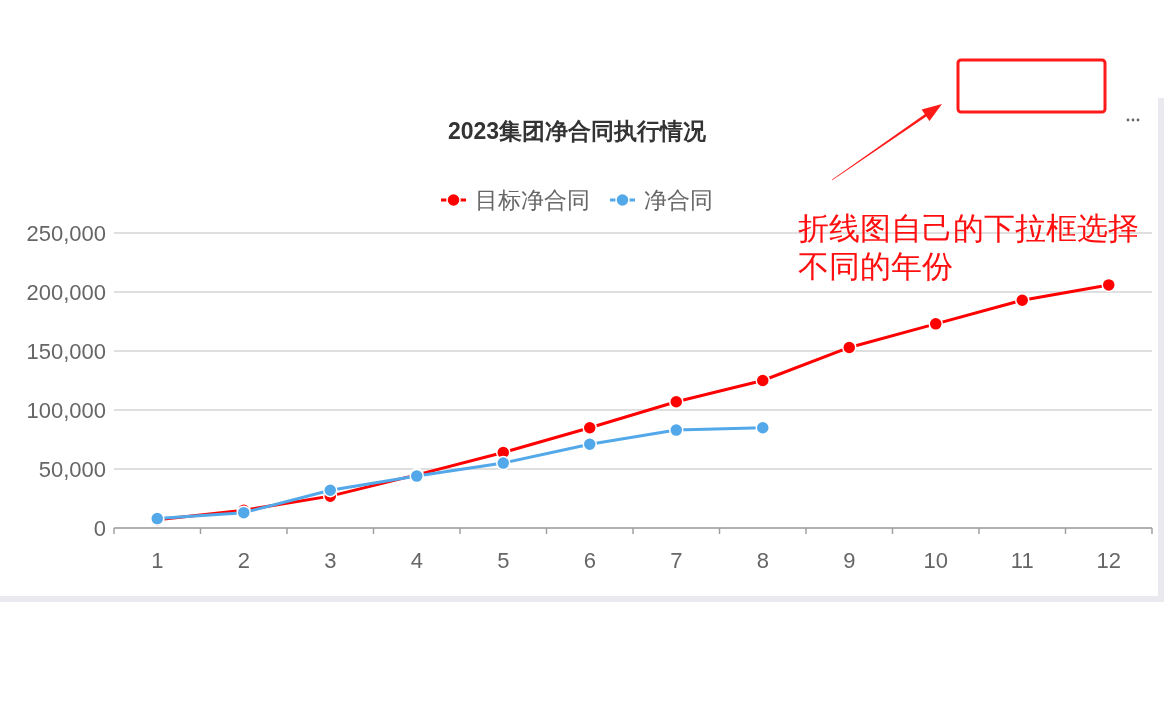 Image resolution: width=1170 pixels, height=720 pixels. Describe the element at coordinates (532, 200) in the screenshot. I see `legend-label: 目标净合同` at that location.